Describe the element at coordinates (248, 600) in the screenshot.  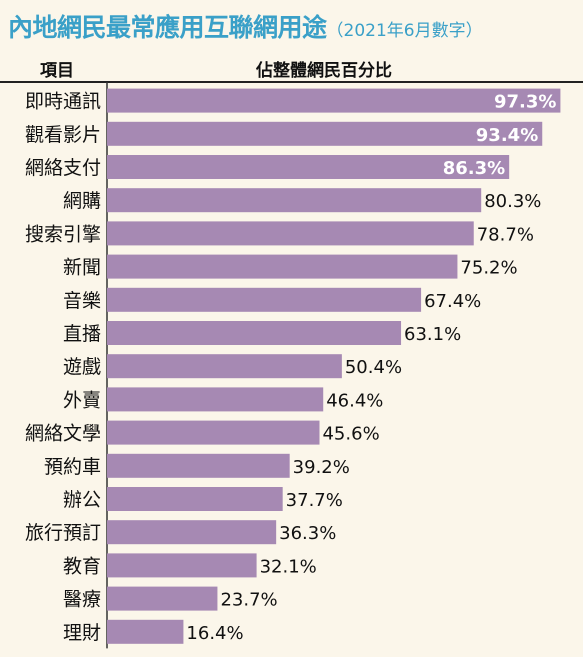
I see `value-label: 23.7%` at that location.